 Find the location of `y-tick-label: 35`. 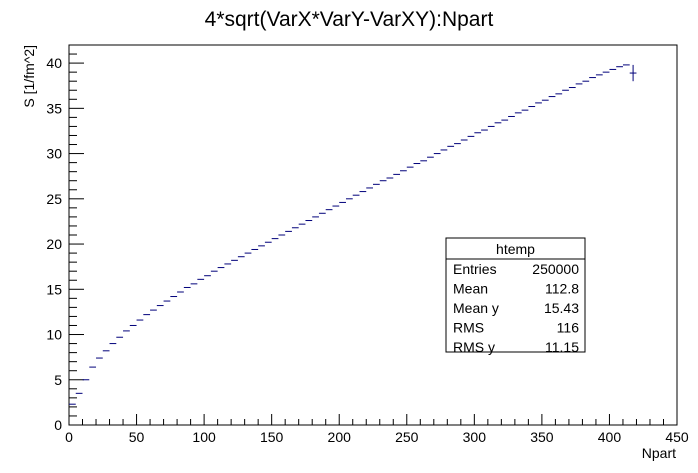

y-tick-label: 35 is located at coordinates (54, 108).